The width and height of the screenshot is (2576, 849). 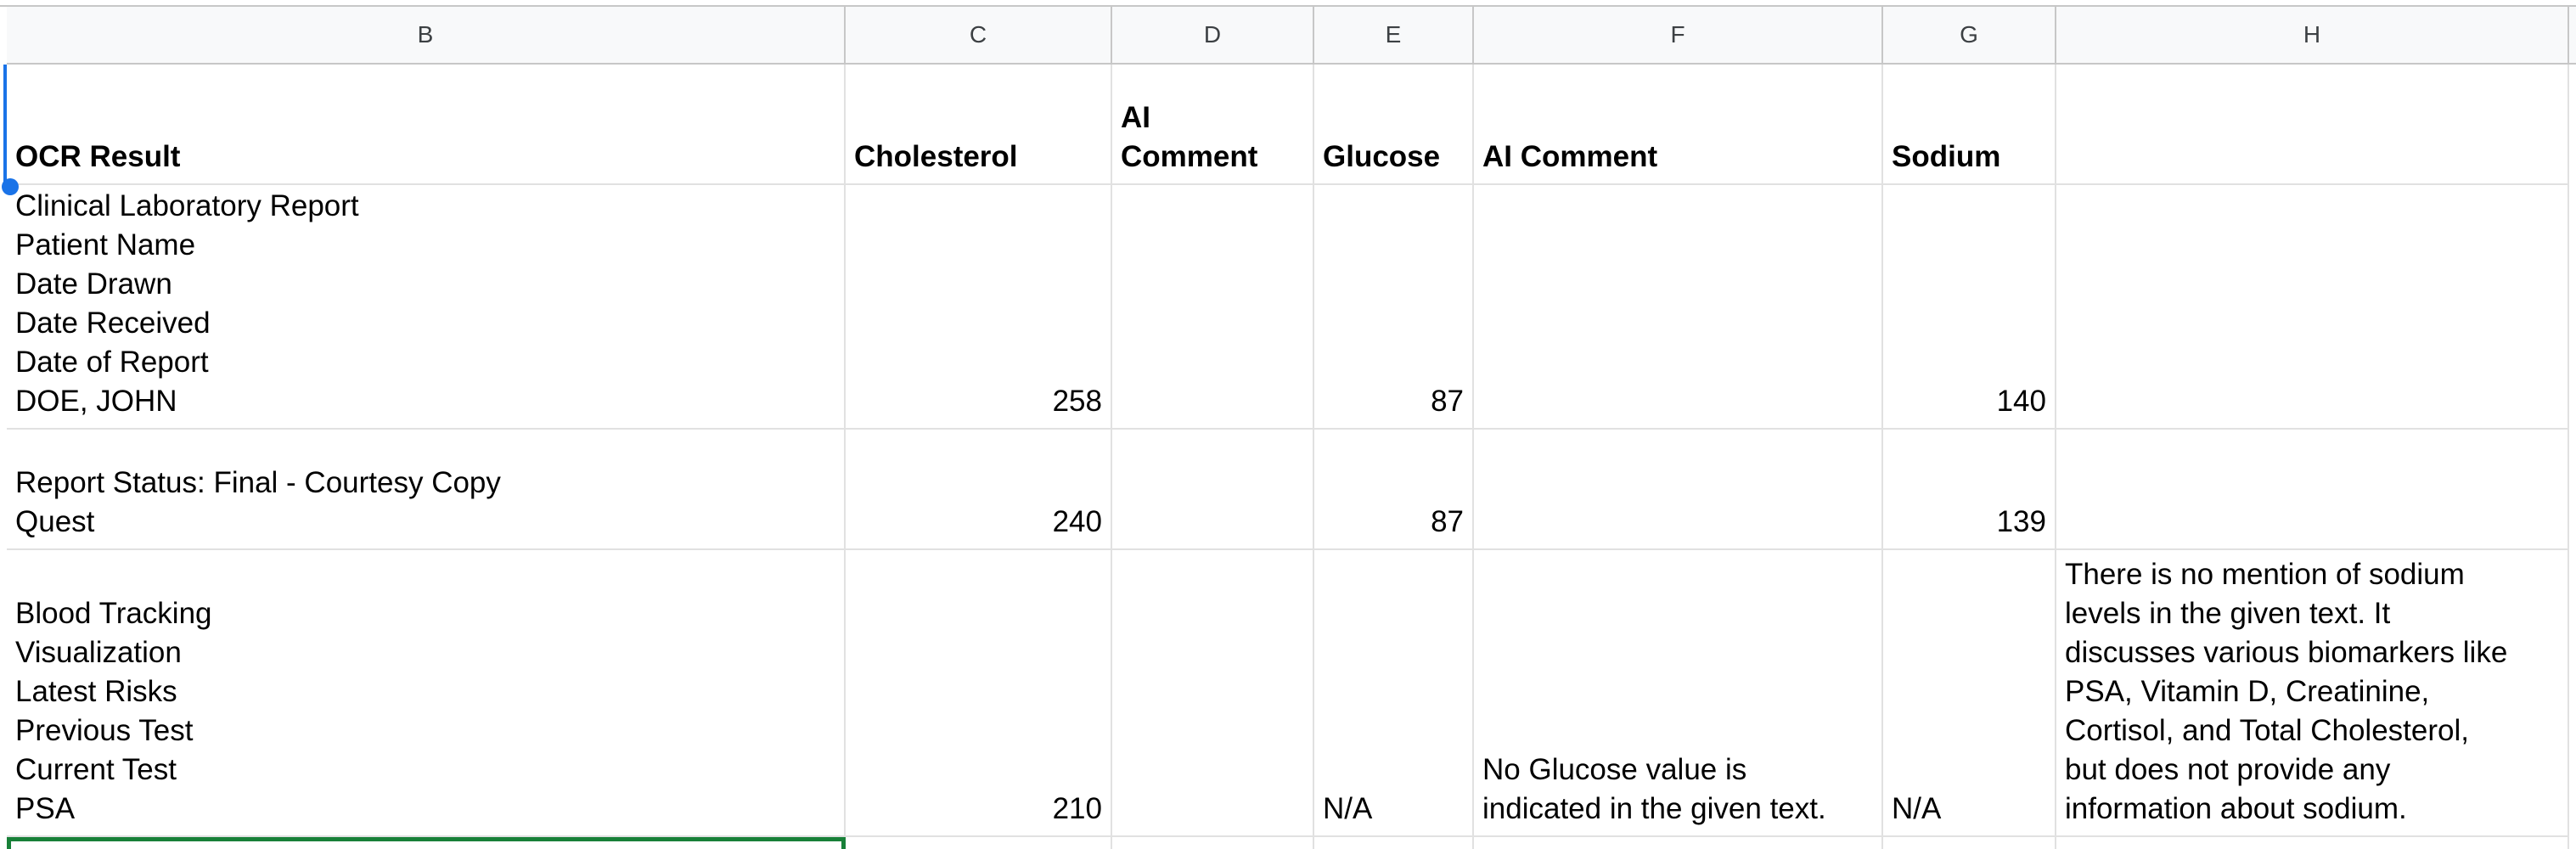 What do you see at coordinates (979, 125) in the screenshot?
I see `cell-c-header: Cholesterol` at bounding box center [979, 125].